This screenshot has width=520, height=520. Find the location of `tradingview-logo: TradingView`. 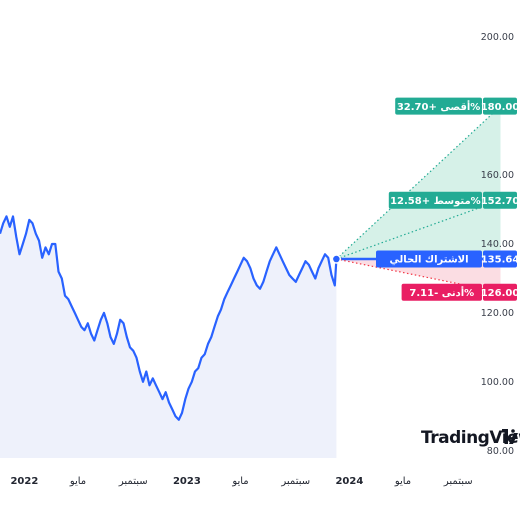

tradingview-logo: TradingView is located at coordinates (470, 438).